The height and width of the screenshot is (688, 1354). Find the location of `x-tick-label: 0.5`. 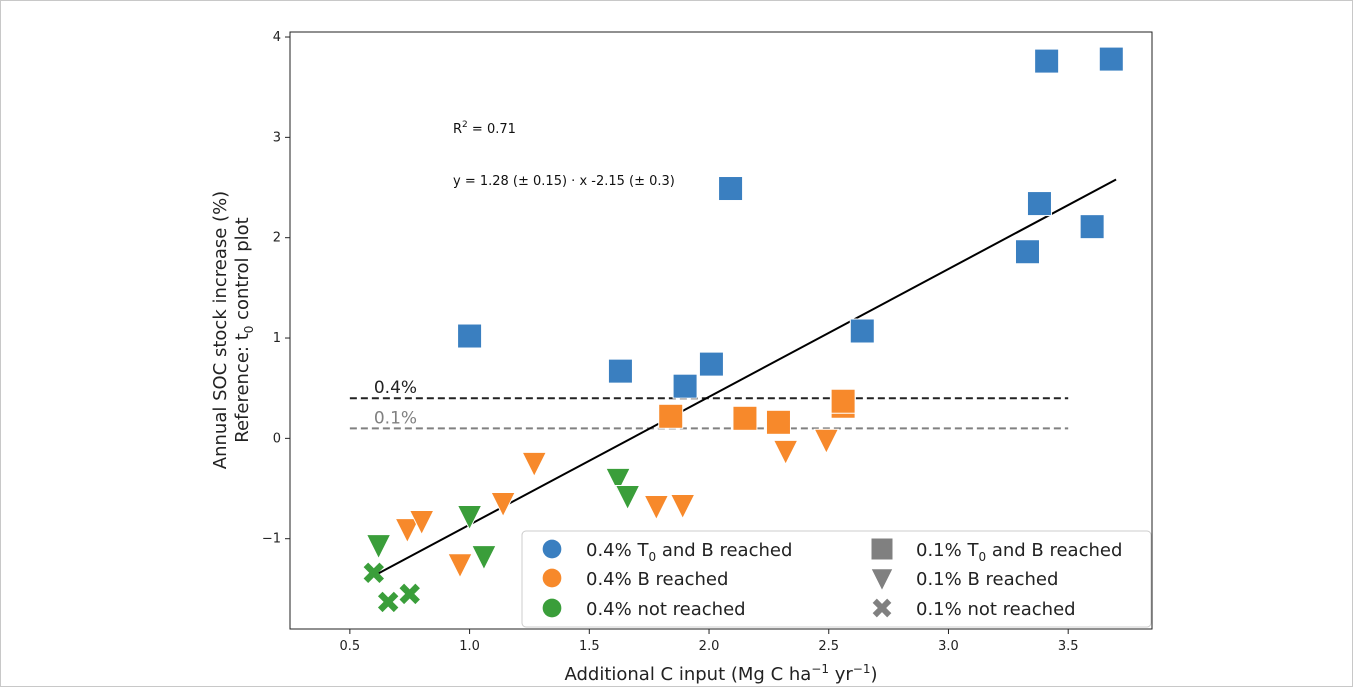

x-tick-label: 0.5 is located at coordinates (350, 646).